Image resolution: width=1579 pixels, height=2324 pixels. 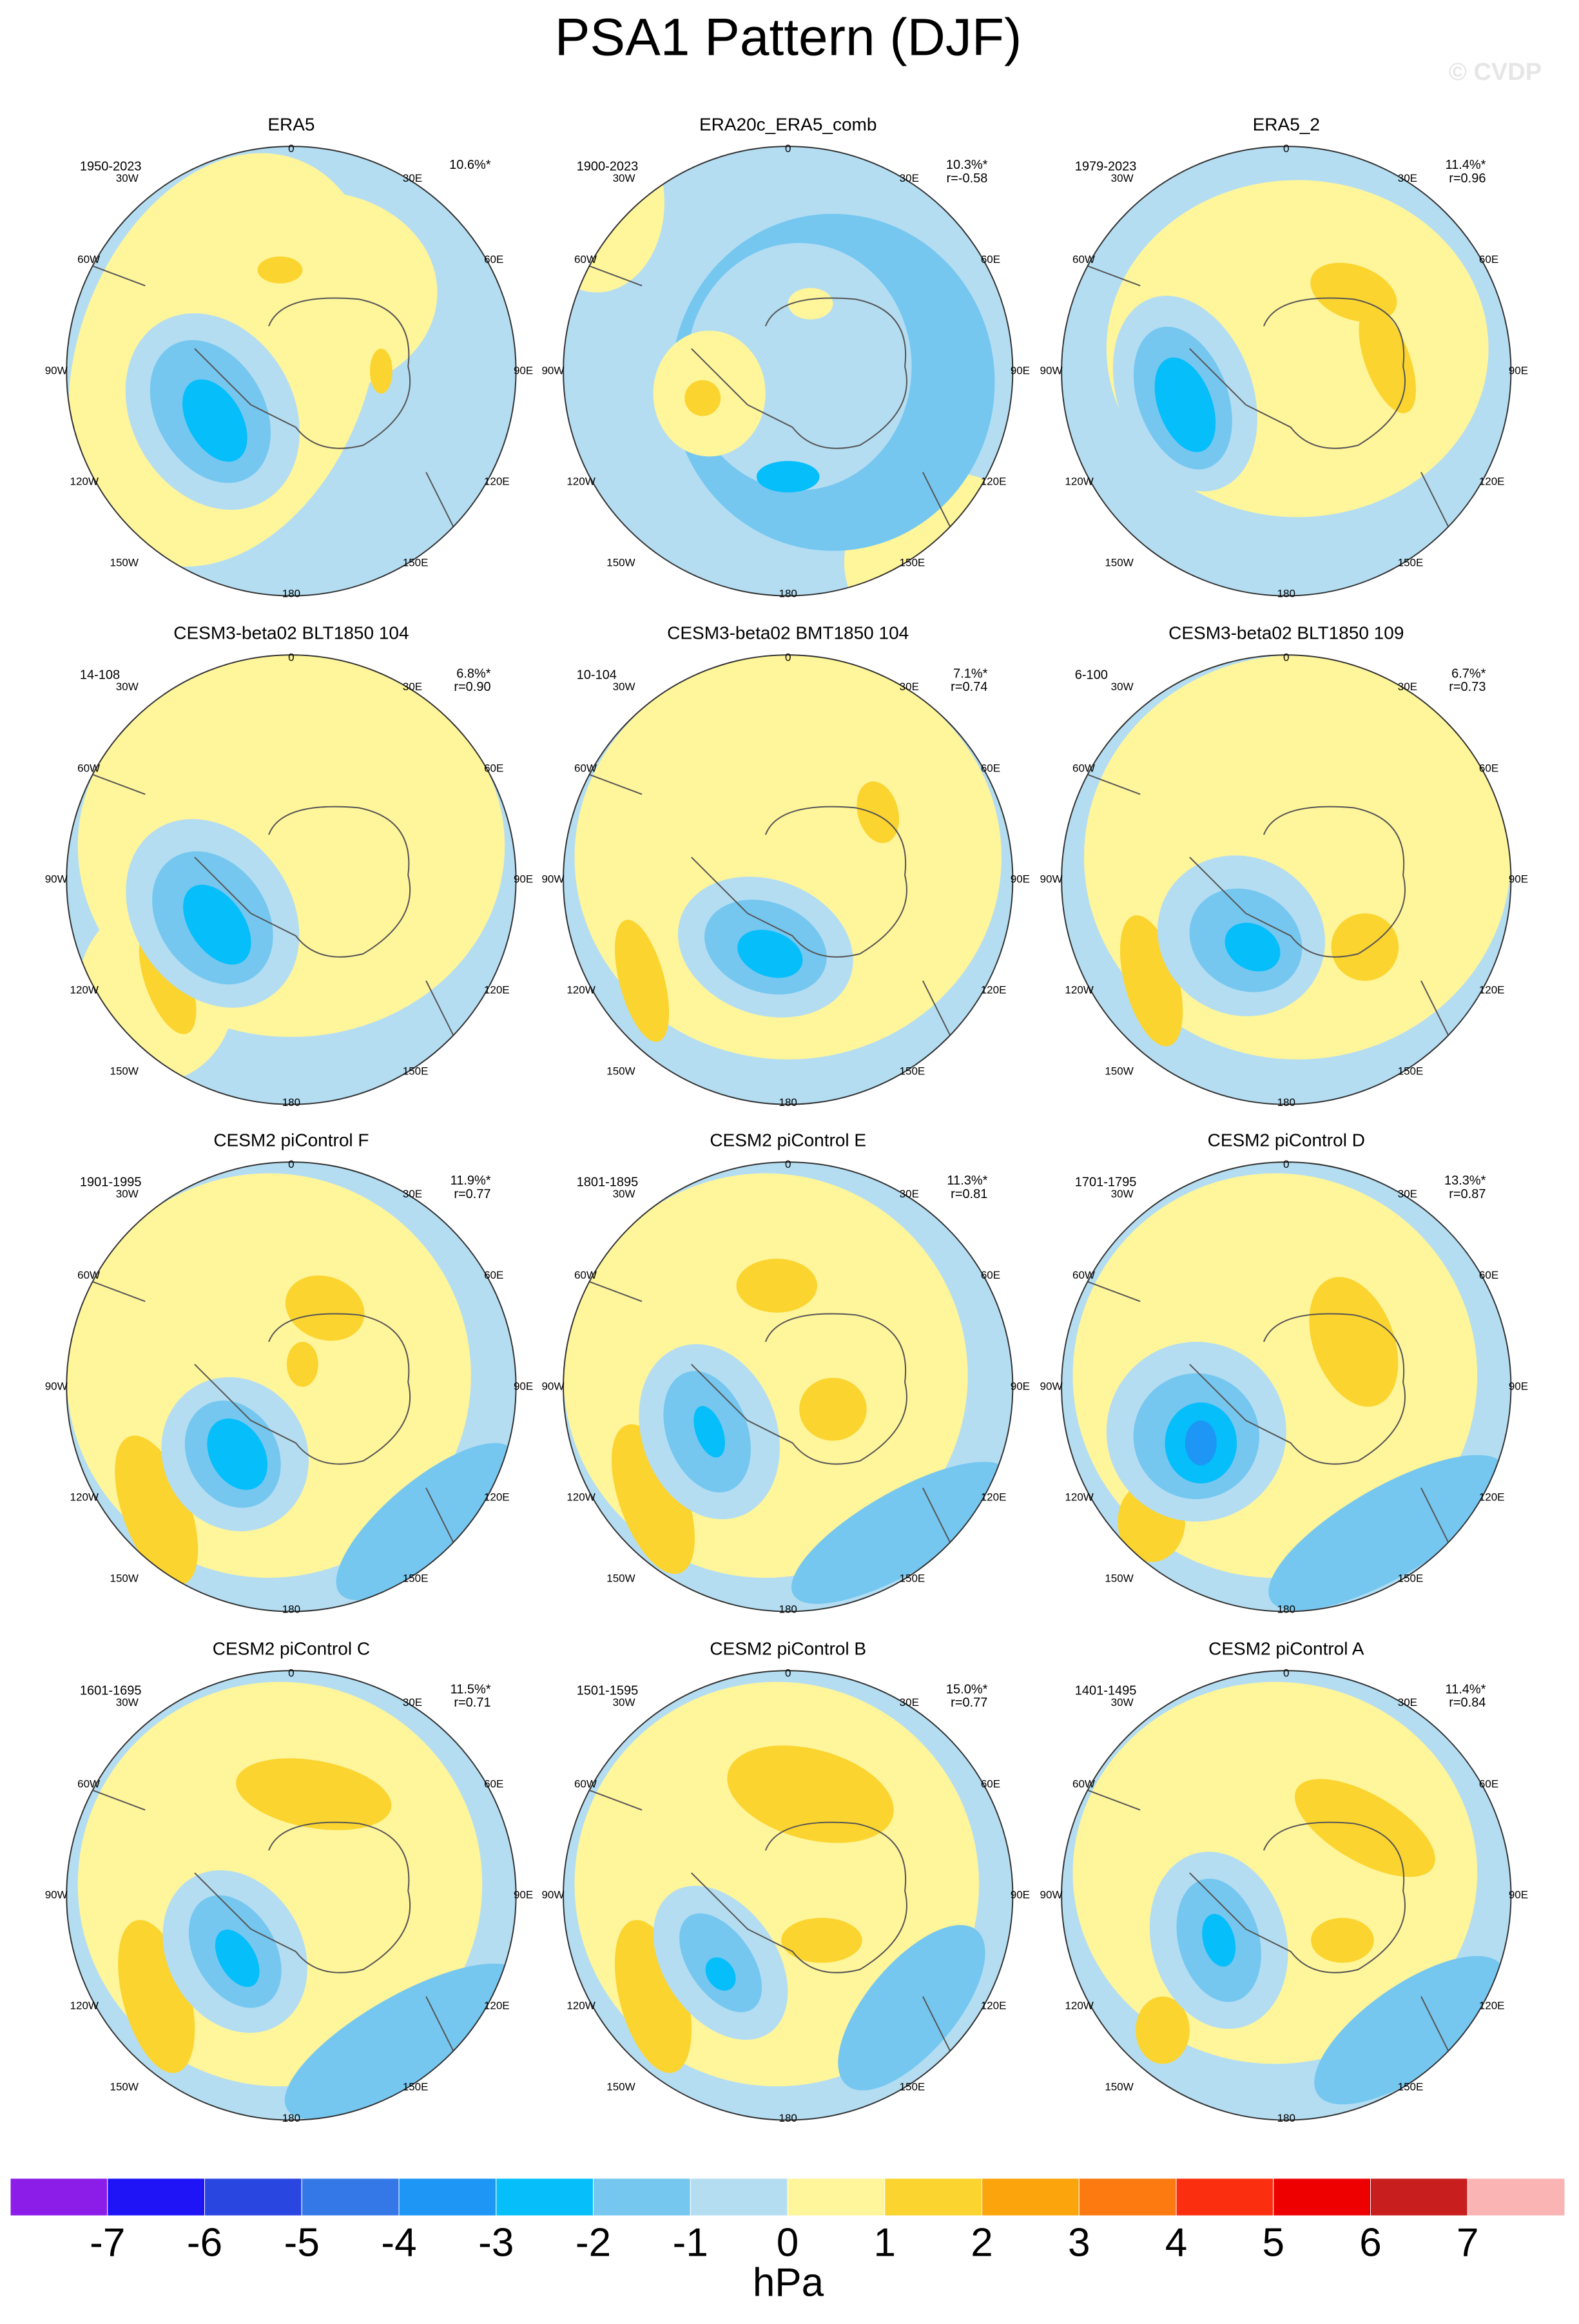 What do you see at coordinates (291, 633) in the screenshot?
I see `panel-title: CESM3-beta02 BLT1850 104` at bounding box center [291, 633].